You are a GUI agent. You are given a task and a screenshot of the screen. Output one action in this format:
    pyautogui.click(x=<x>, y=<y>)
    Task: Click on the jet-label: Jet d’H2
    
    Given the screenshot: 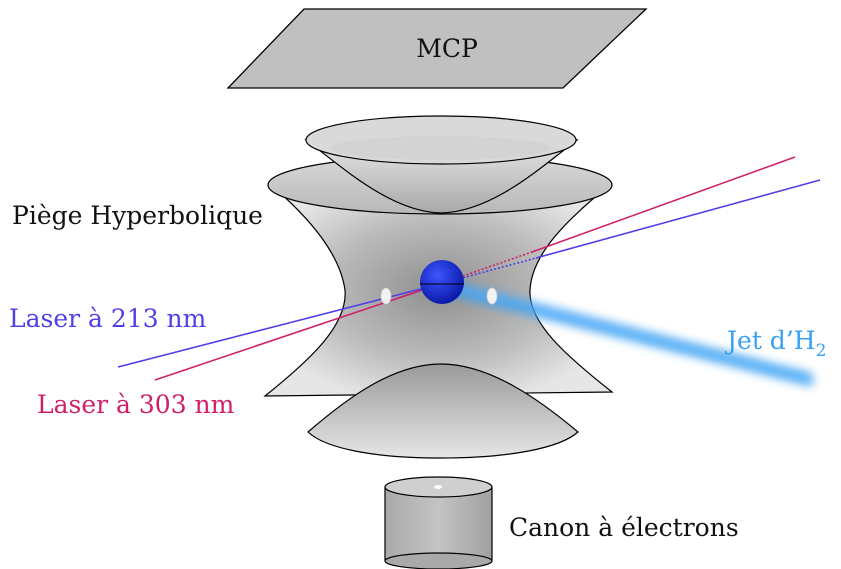 What is the action you would take?
    pyautogui.click(x=775, y=343)
    